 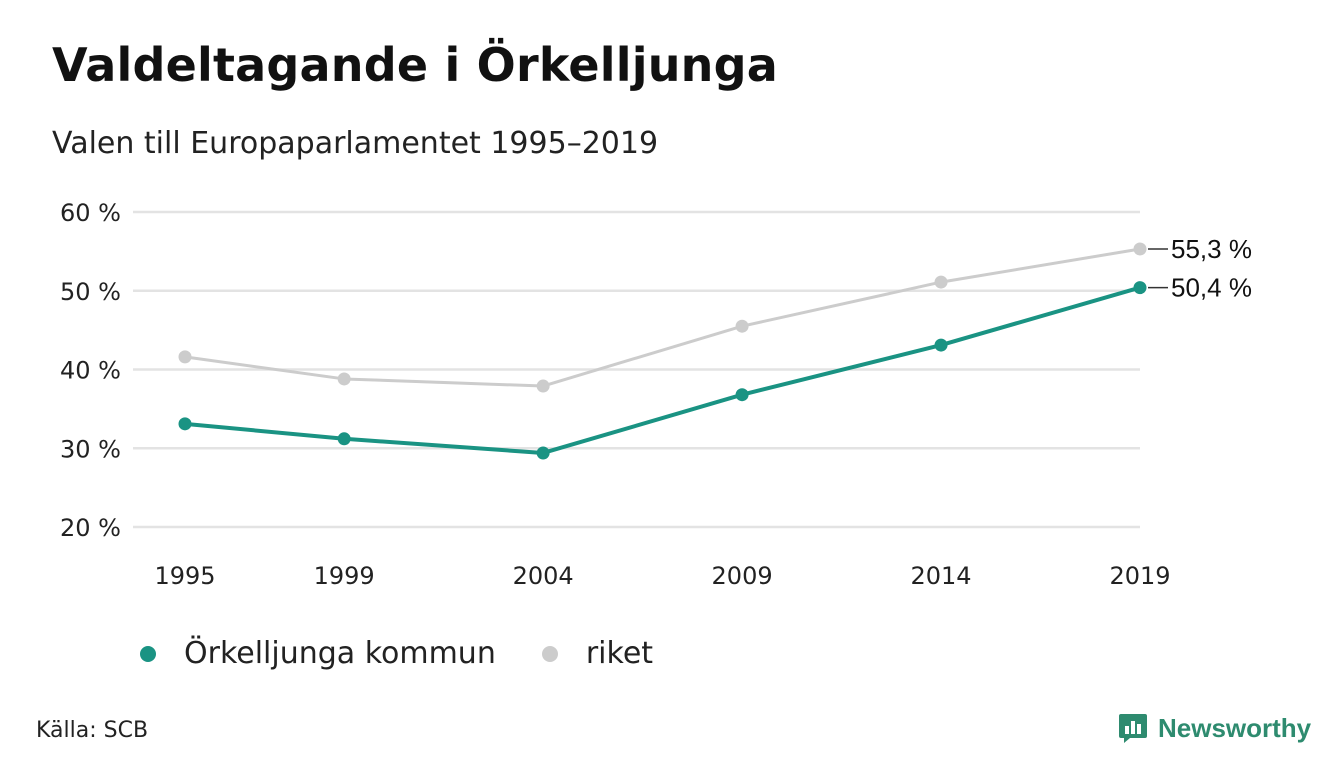 What do you see at coordinates (415, 65) in the screenshot?
I see `chart-title: Valdeltagande i Örkelljunga` at bounding box center [415, 65].